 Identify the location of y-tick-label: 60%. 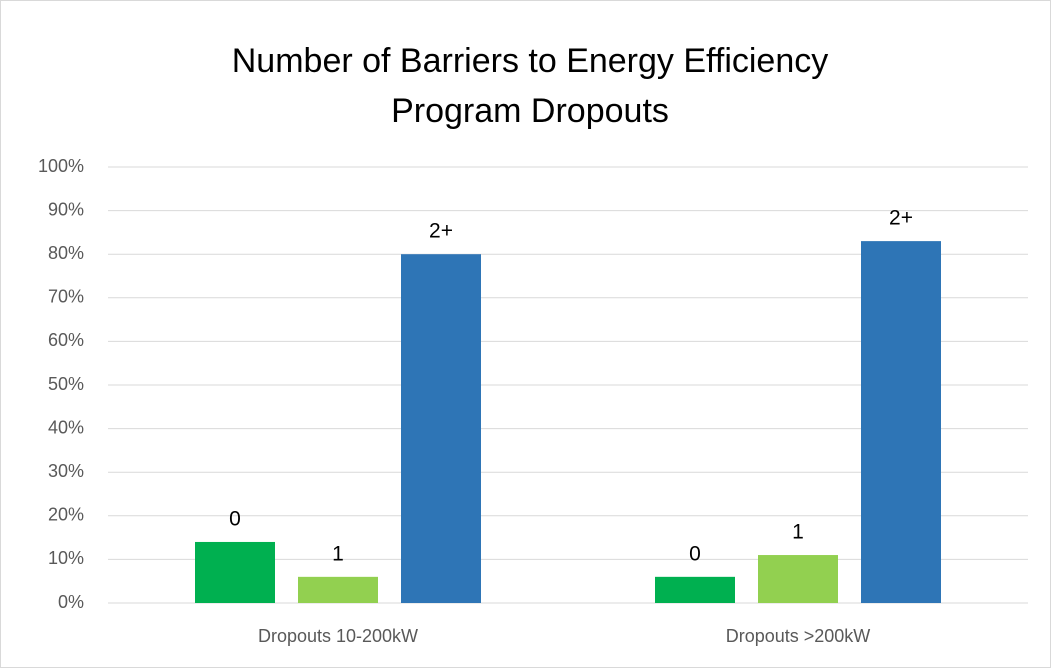
(66, 340).